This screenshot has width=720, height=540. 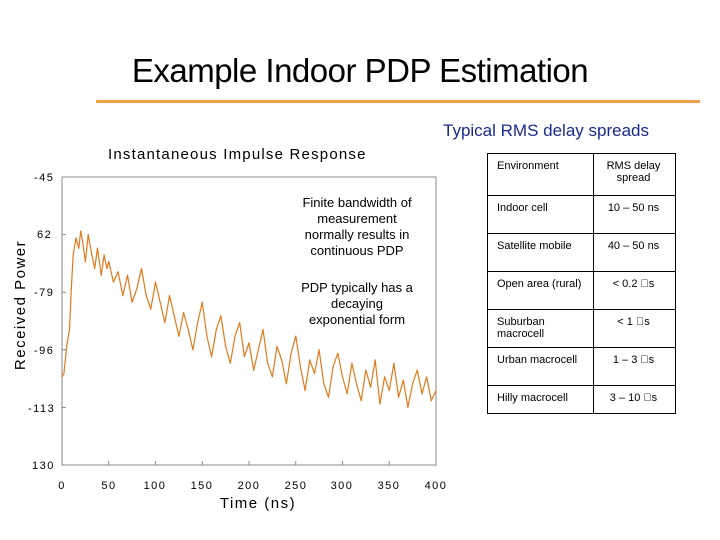 What do you see at coordinates (258, 503) in the screenshot?
I see `x-axis-title: Time (ns)` at bounding box center [258, 503].